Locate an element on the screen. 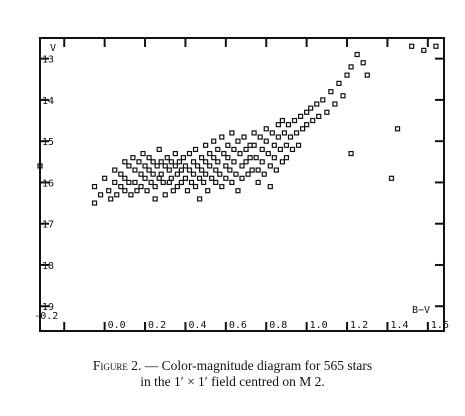  x-tick-label: 1.6 is located at coordinates (440, 325).